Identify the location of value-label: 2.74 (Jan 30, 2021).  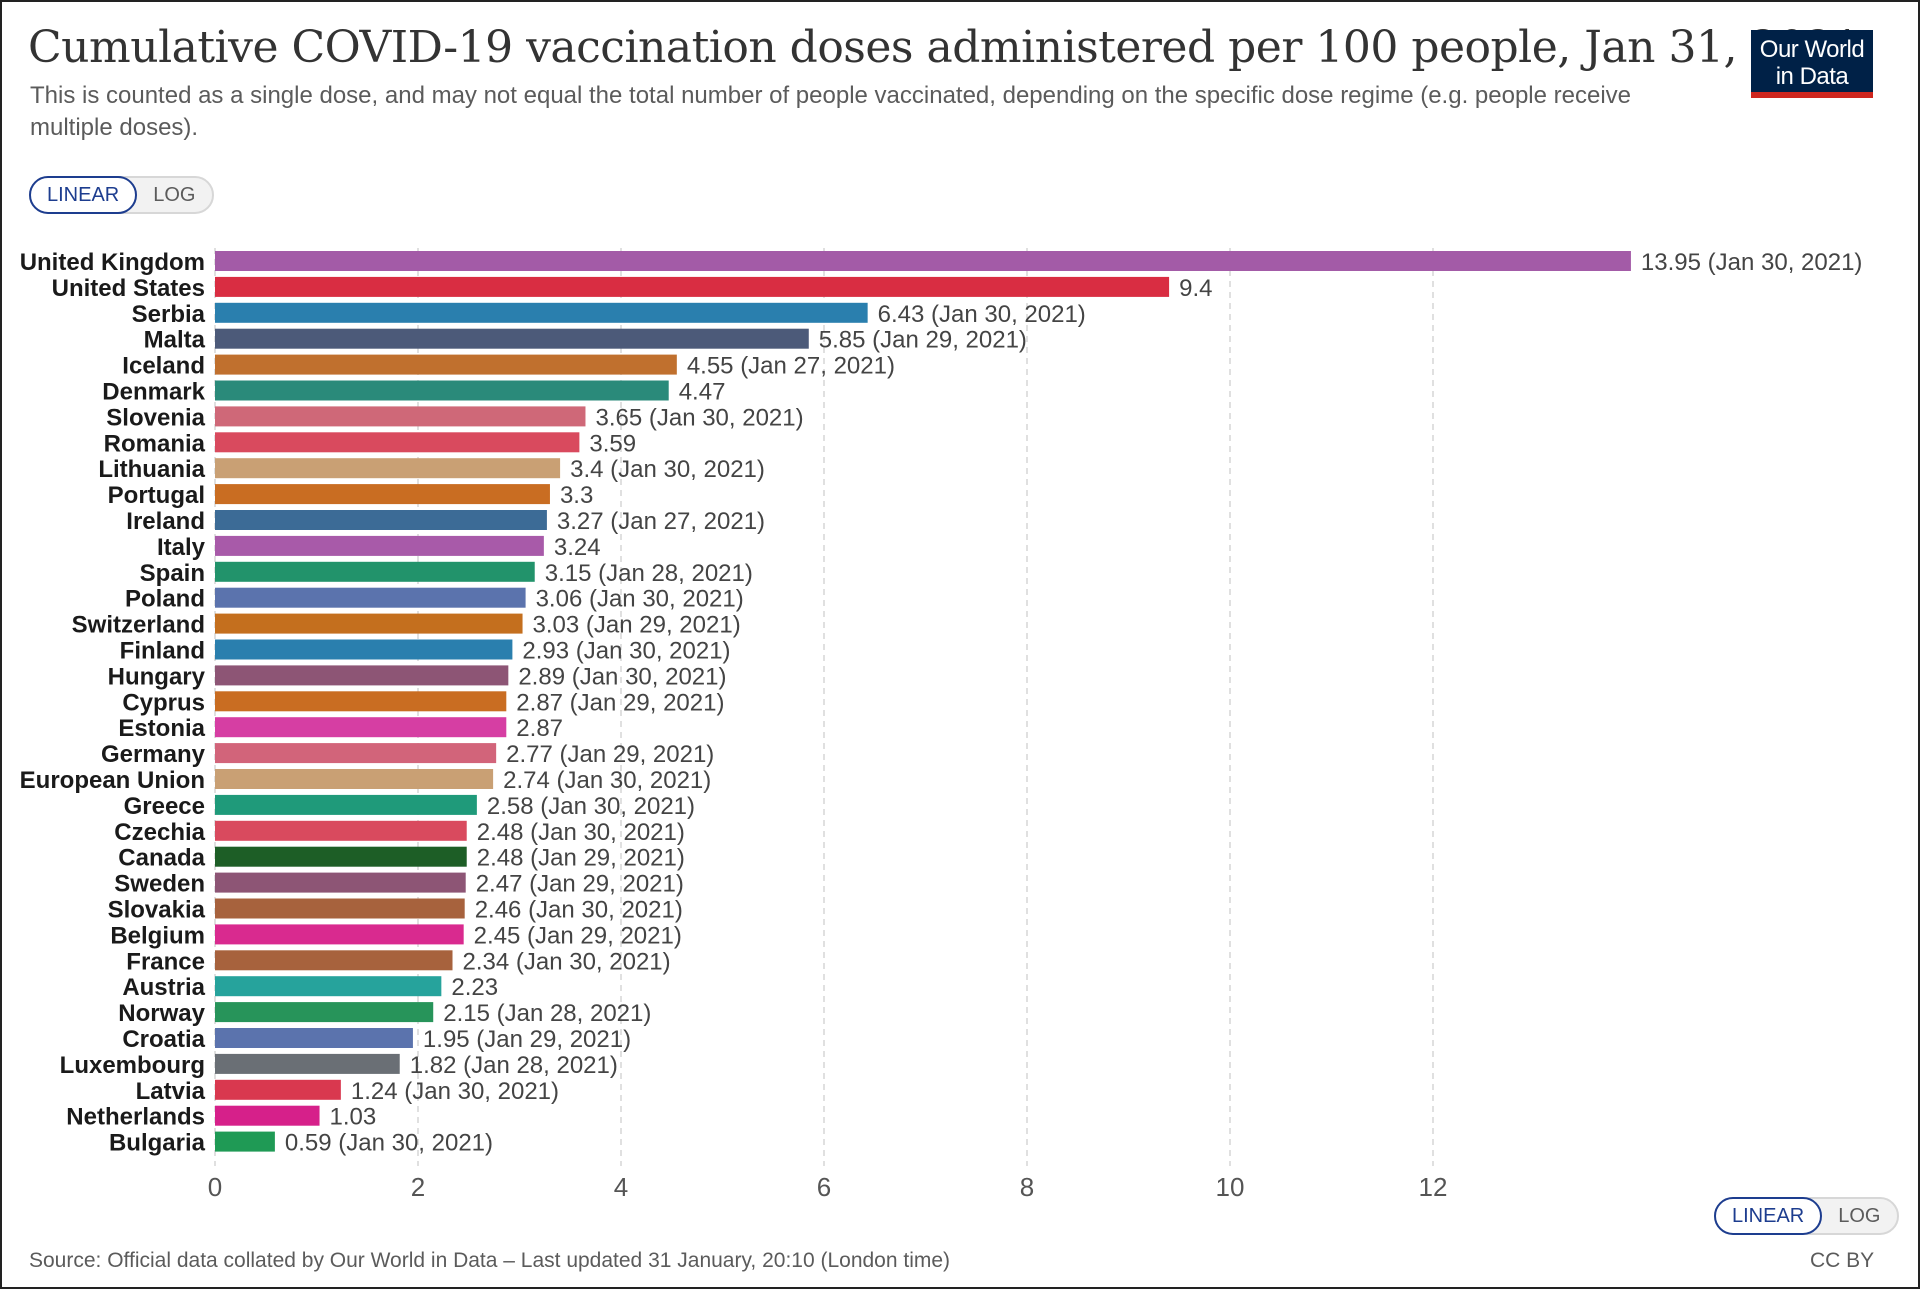
(607, 780).